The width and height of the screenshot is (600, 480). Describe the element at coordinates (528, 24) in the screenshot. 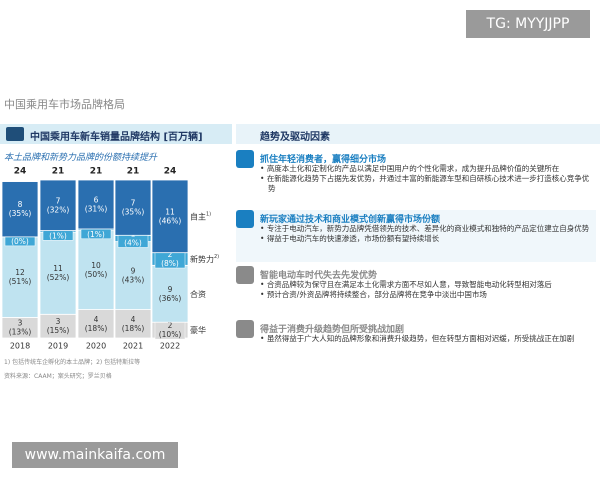

I see `watermark: TG: MYYJJPP` at that location.